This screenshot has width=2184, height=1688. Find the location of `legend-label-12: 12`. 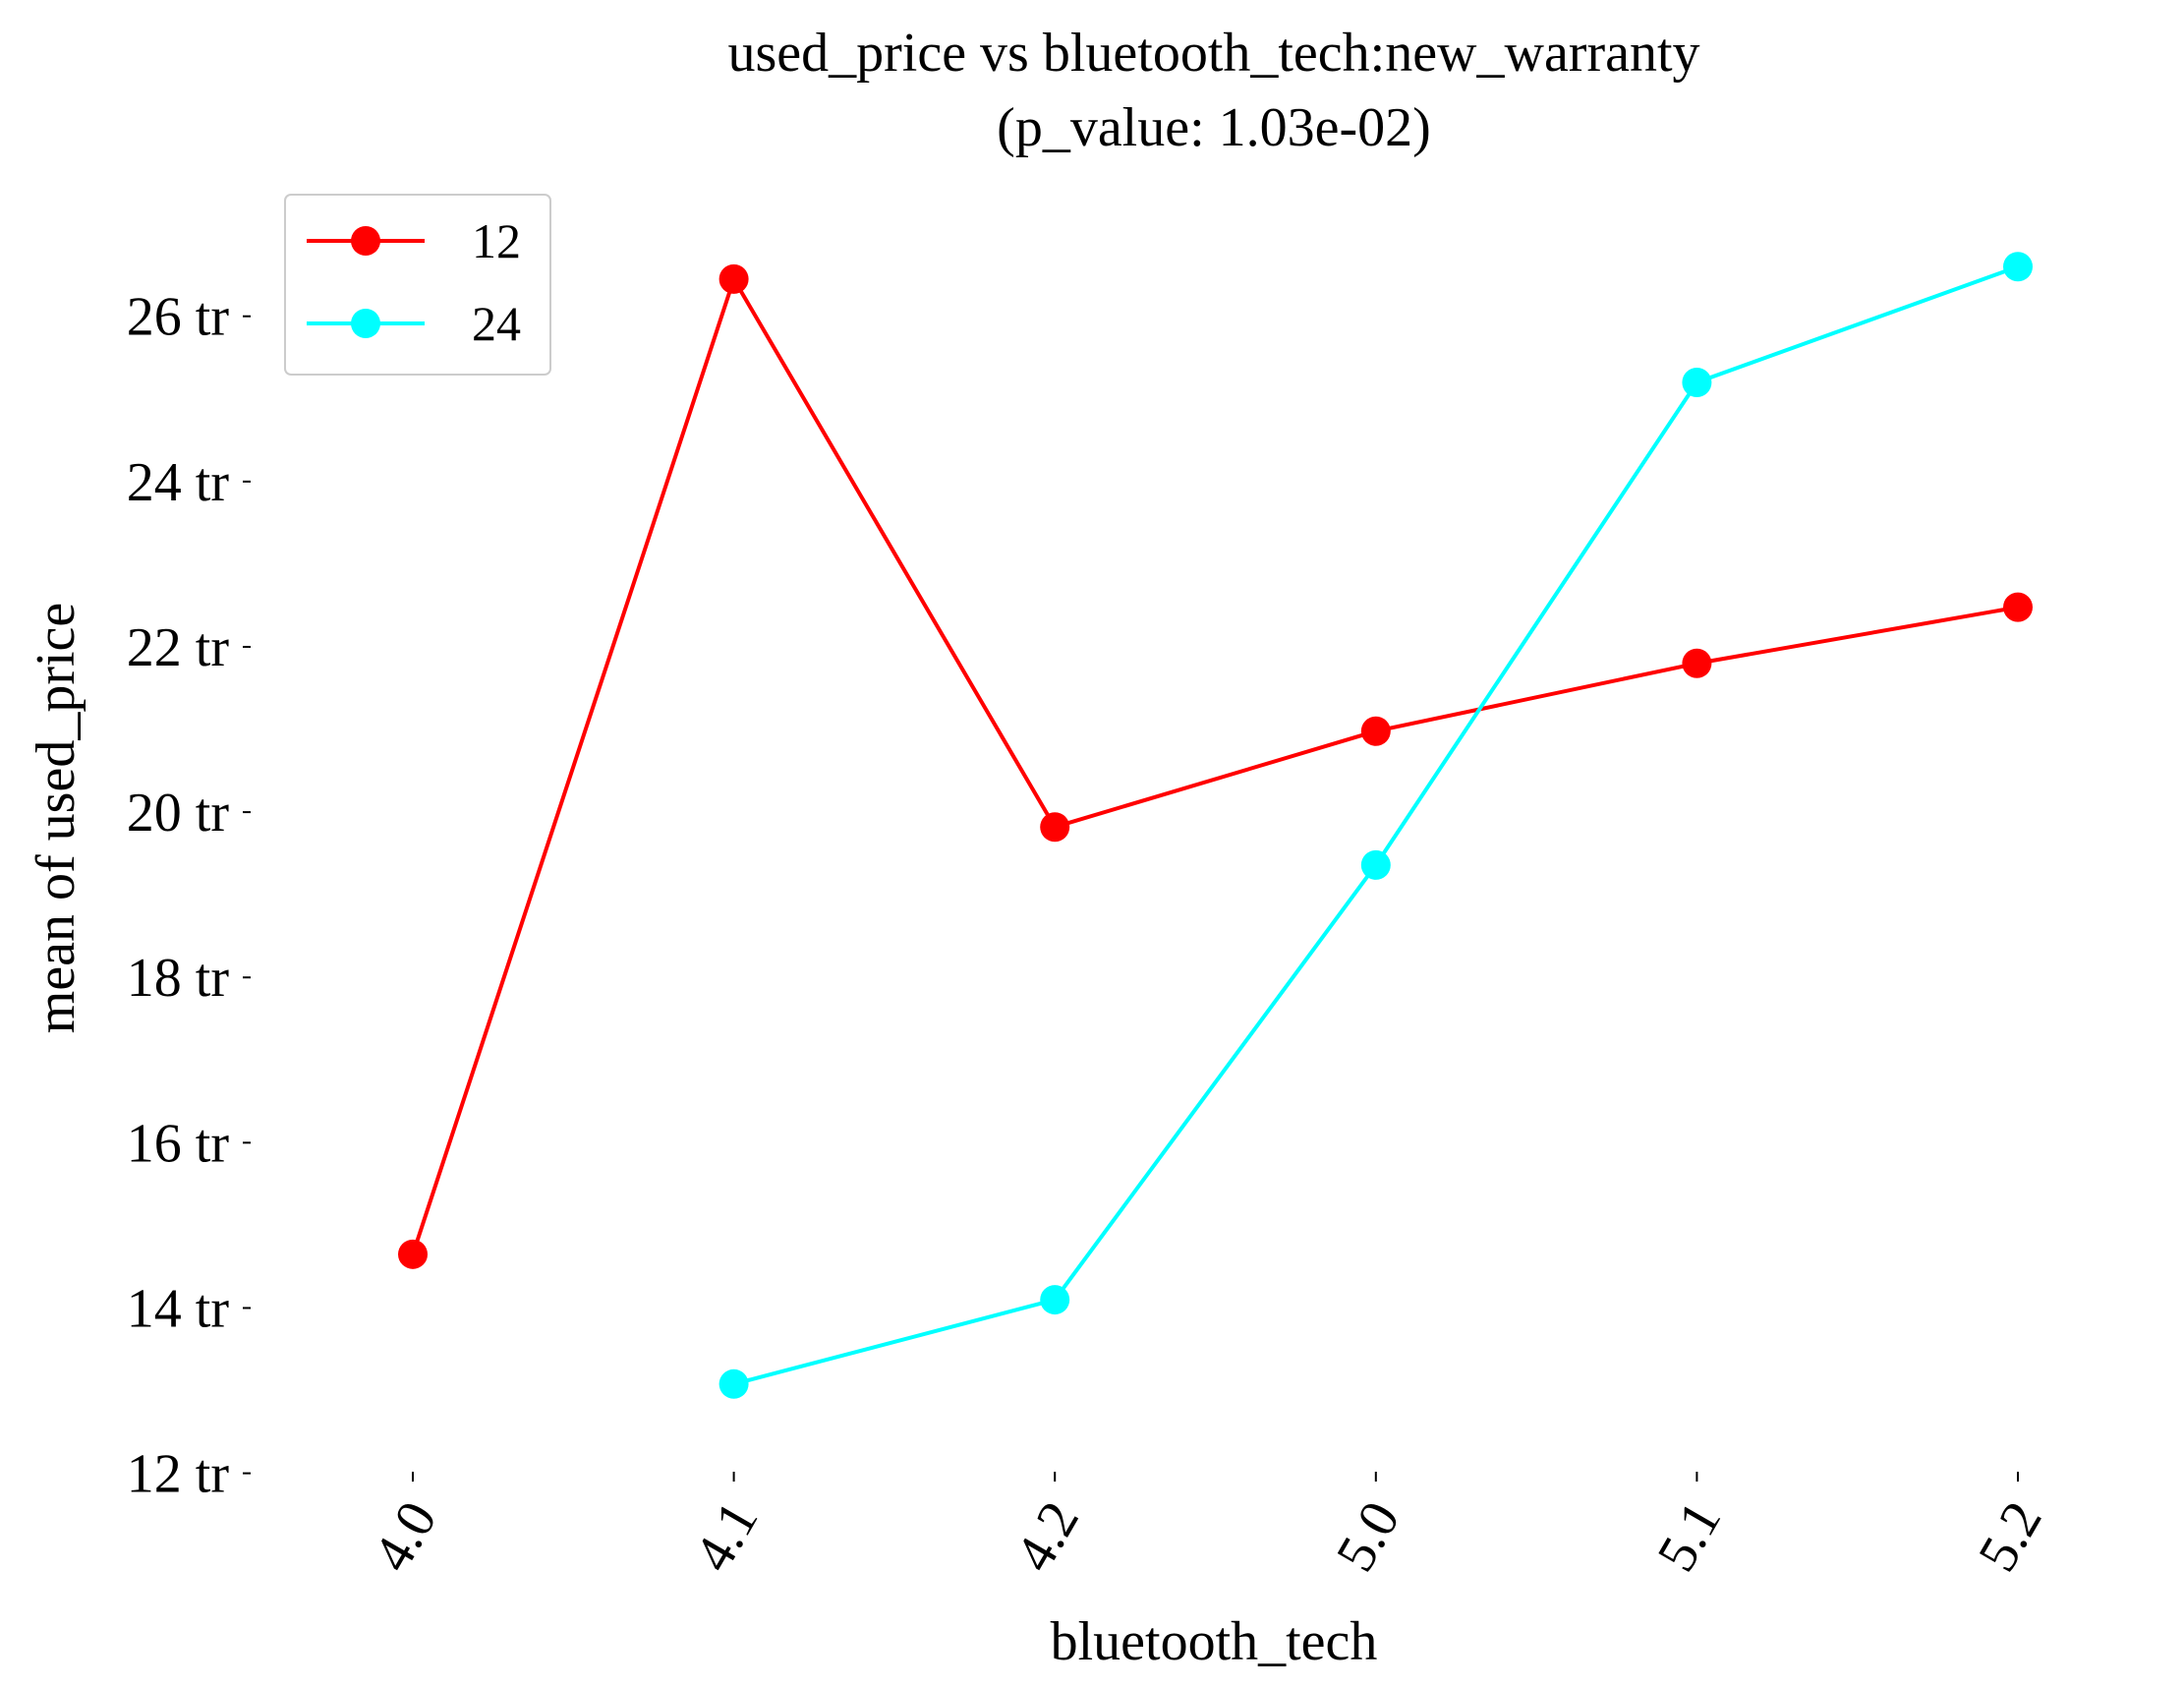

legend-label-12: 12 is located at coordinates (496, 240).